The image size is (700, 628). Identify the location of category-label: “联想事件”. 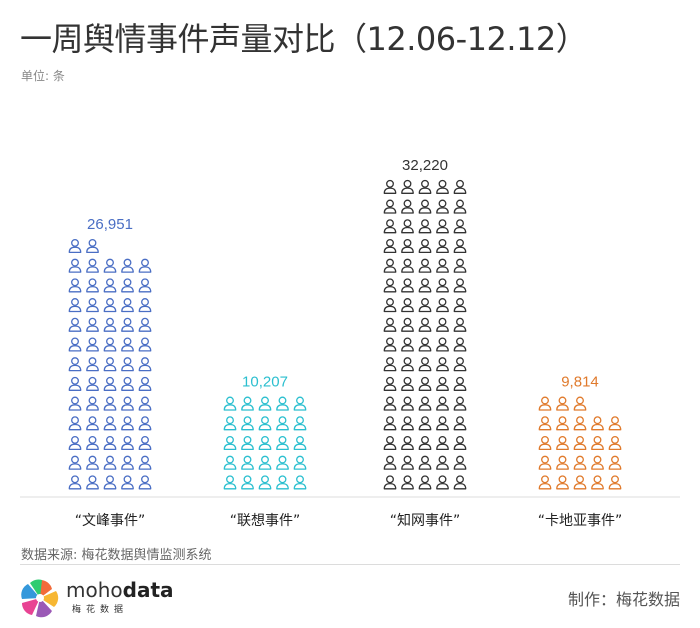
(265, 521).